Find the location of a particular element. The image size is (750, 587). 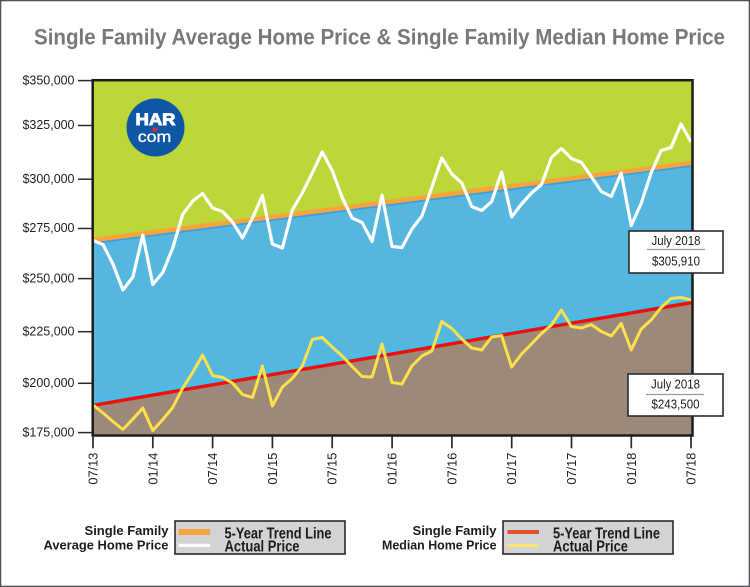

svg-text: $175,000 is located at coordinates (49, 431).